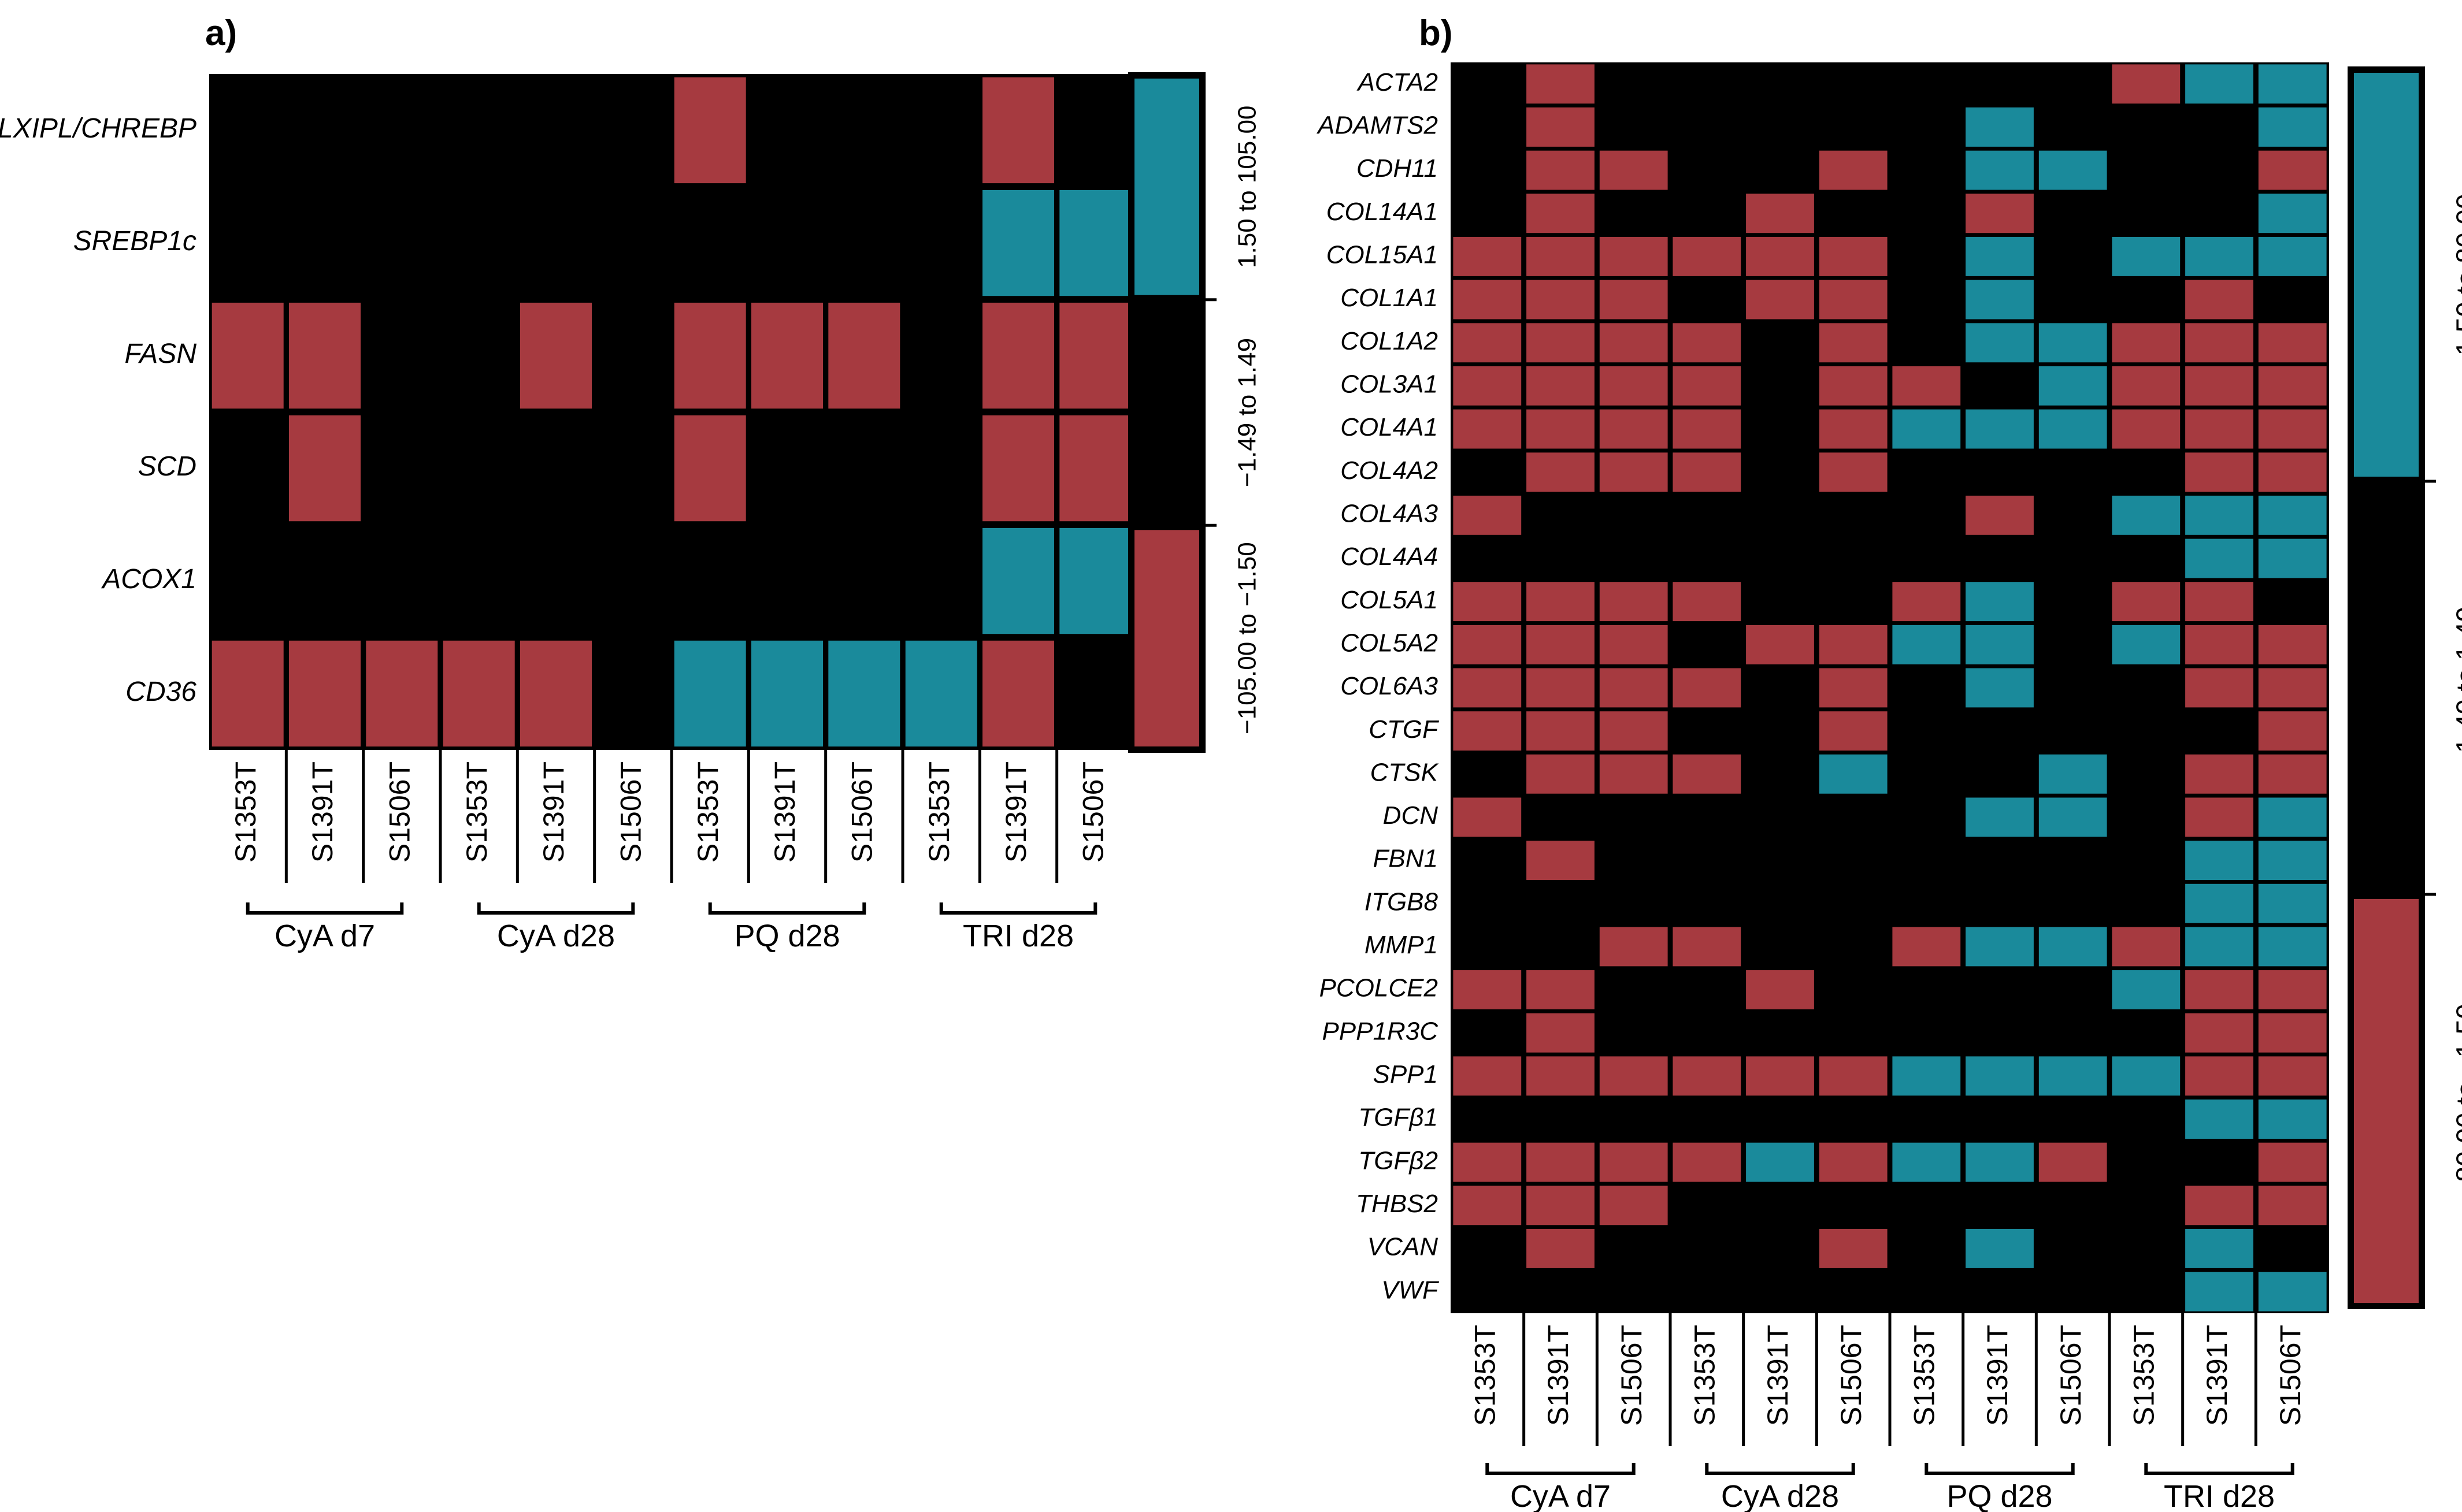 The height and width of the screenshot is (1512, 2462). Describe the element at coordinates (1382, 212) in the screenshot. I see `row-label: COL14A1` at that location.